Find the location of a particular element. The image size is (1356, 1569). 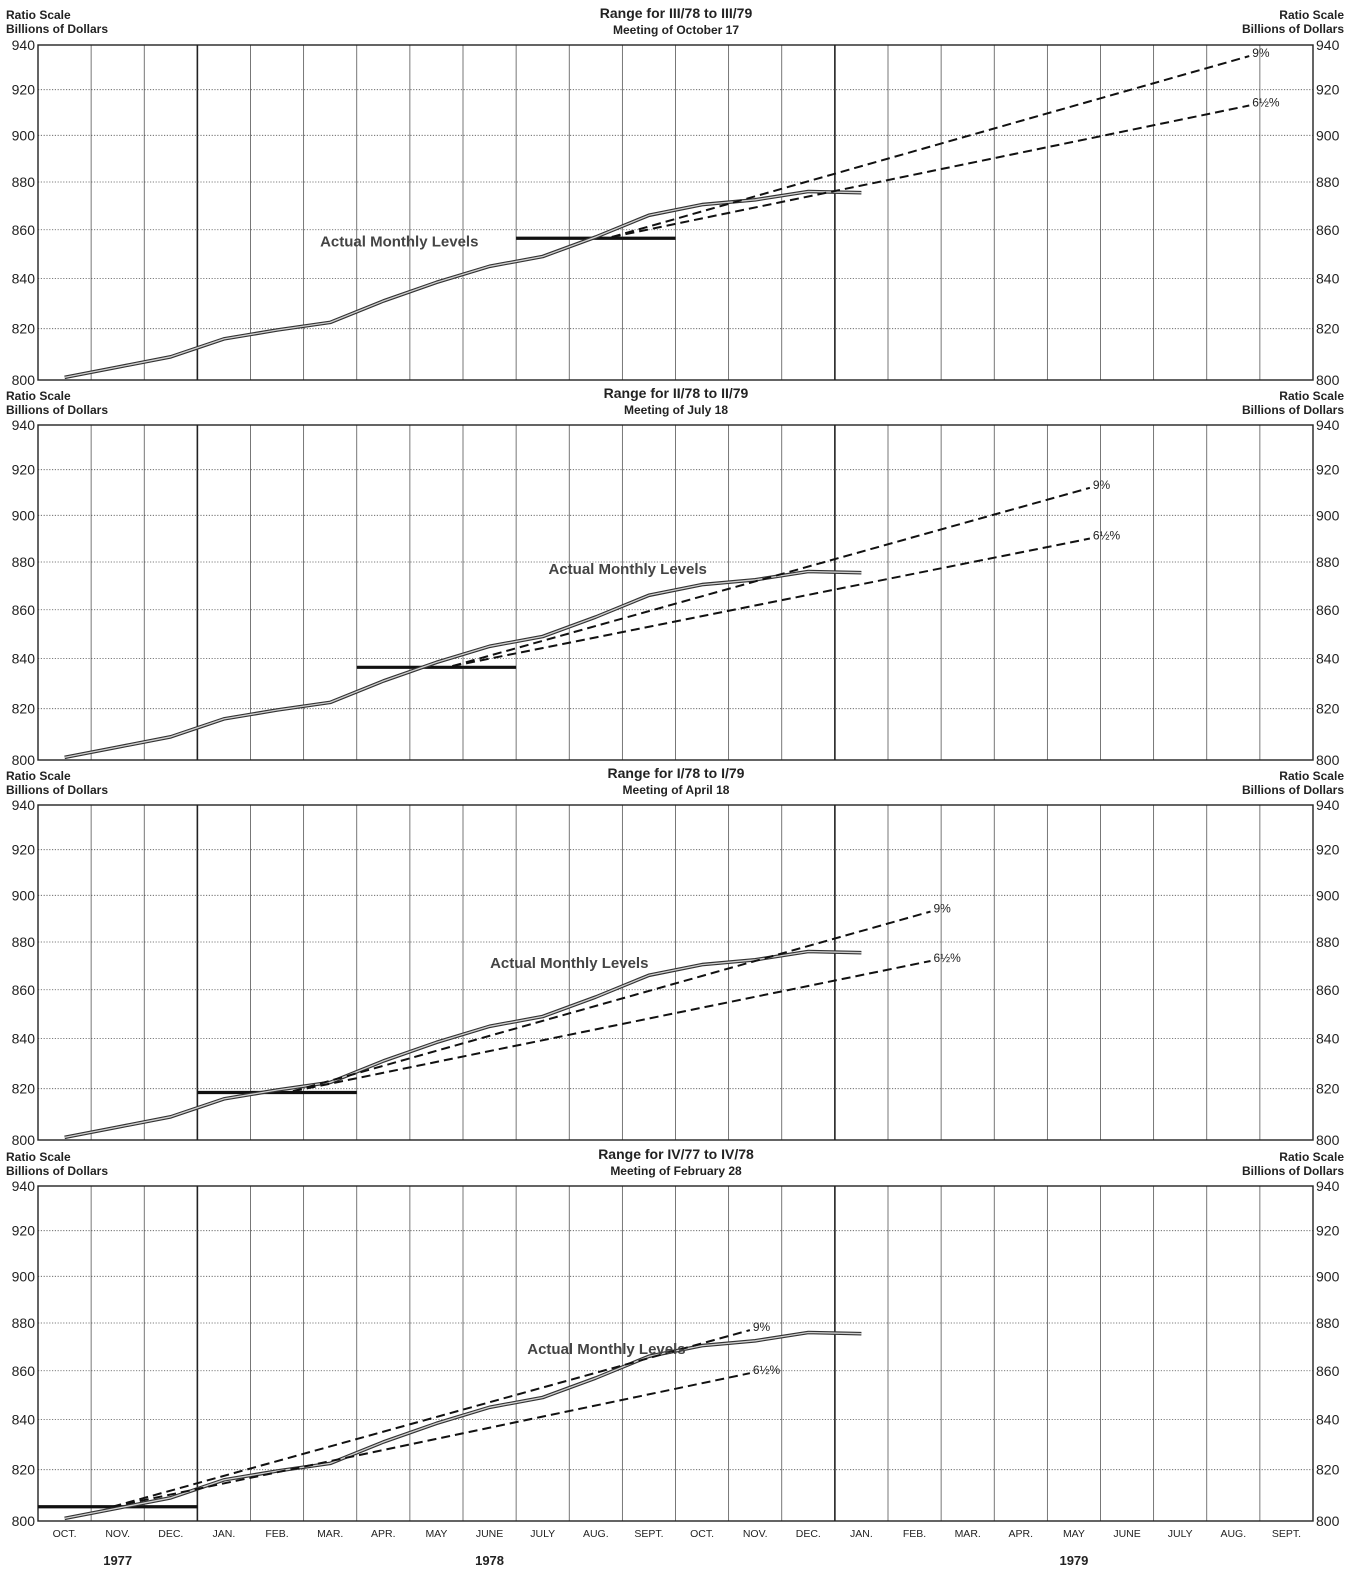

panel-2-left-scale-label: Ratio Scale is located at coordinates (38, 396).